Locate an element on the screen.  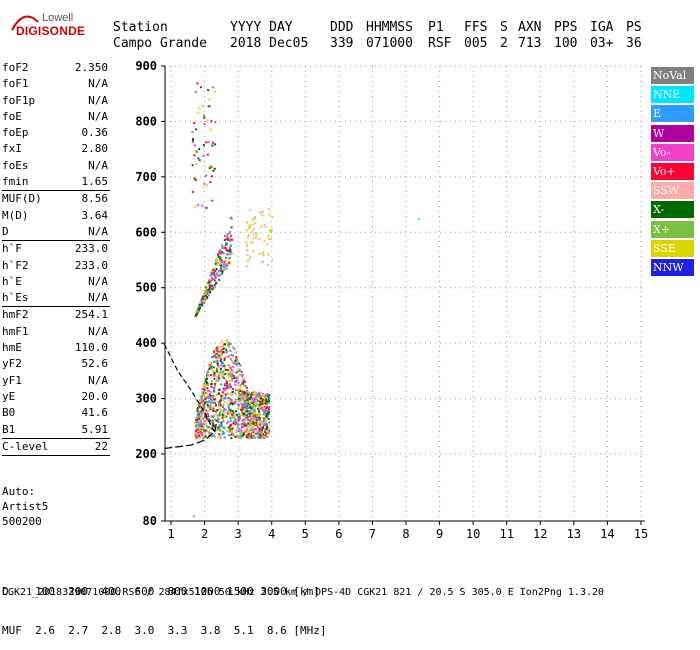
param-row: MUF(D) 8.56 is located at coordinates (56, 199).